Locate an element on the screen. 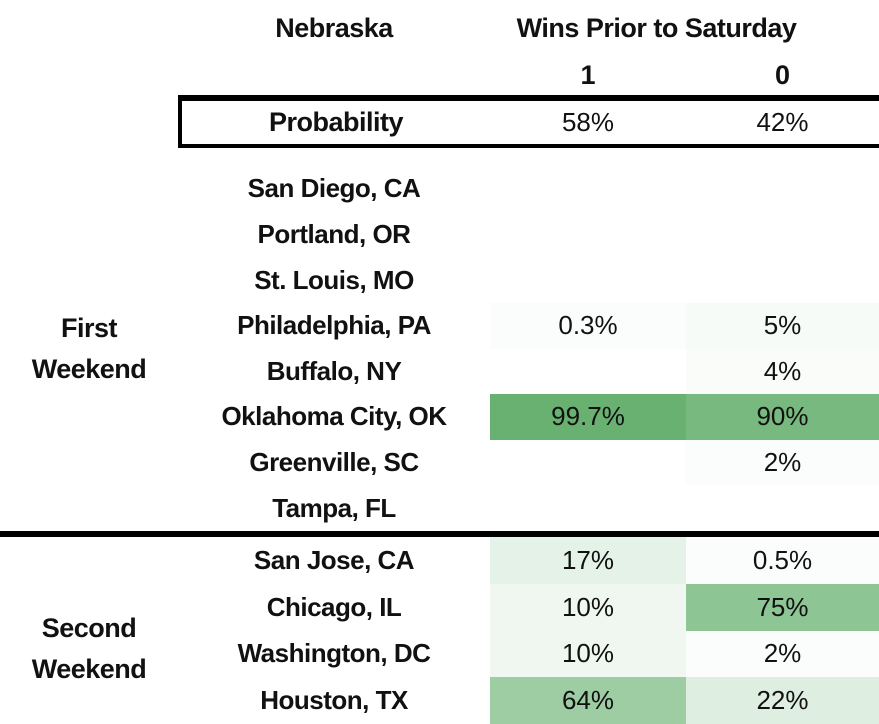 Image resolution: width=879 pixels, height=724 pixels. table-row: St. Louis, MO is located at coordinates (439, 280).